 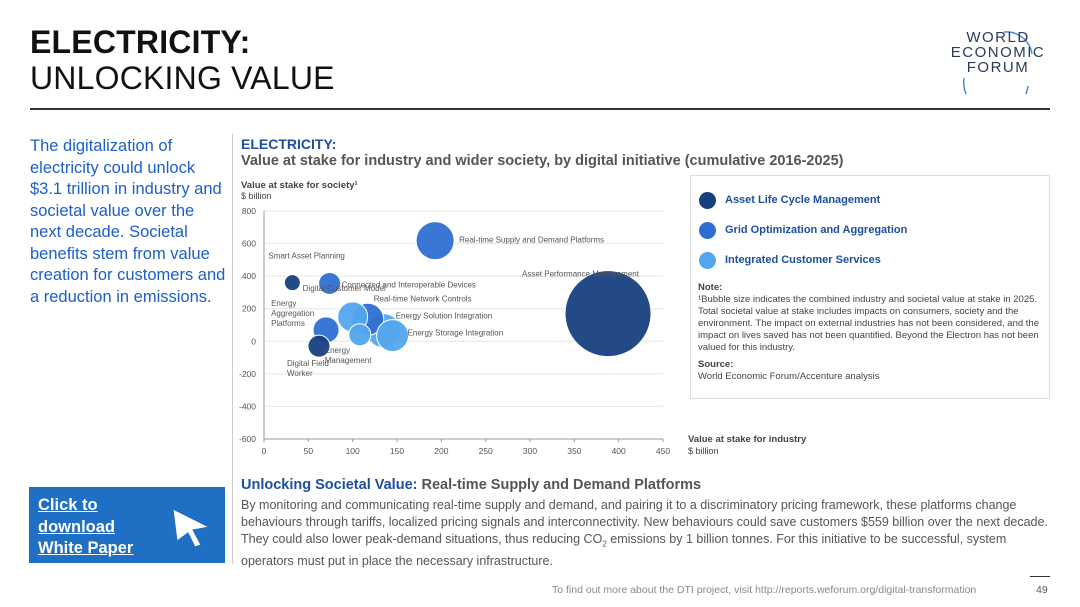 I want to click on section-heading-highlight: Unlocking Societal Value:, so click(x=329, y=485).